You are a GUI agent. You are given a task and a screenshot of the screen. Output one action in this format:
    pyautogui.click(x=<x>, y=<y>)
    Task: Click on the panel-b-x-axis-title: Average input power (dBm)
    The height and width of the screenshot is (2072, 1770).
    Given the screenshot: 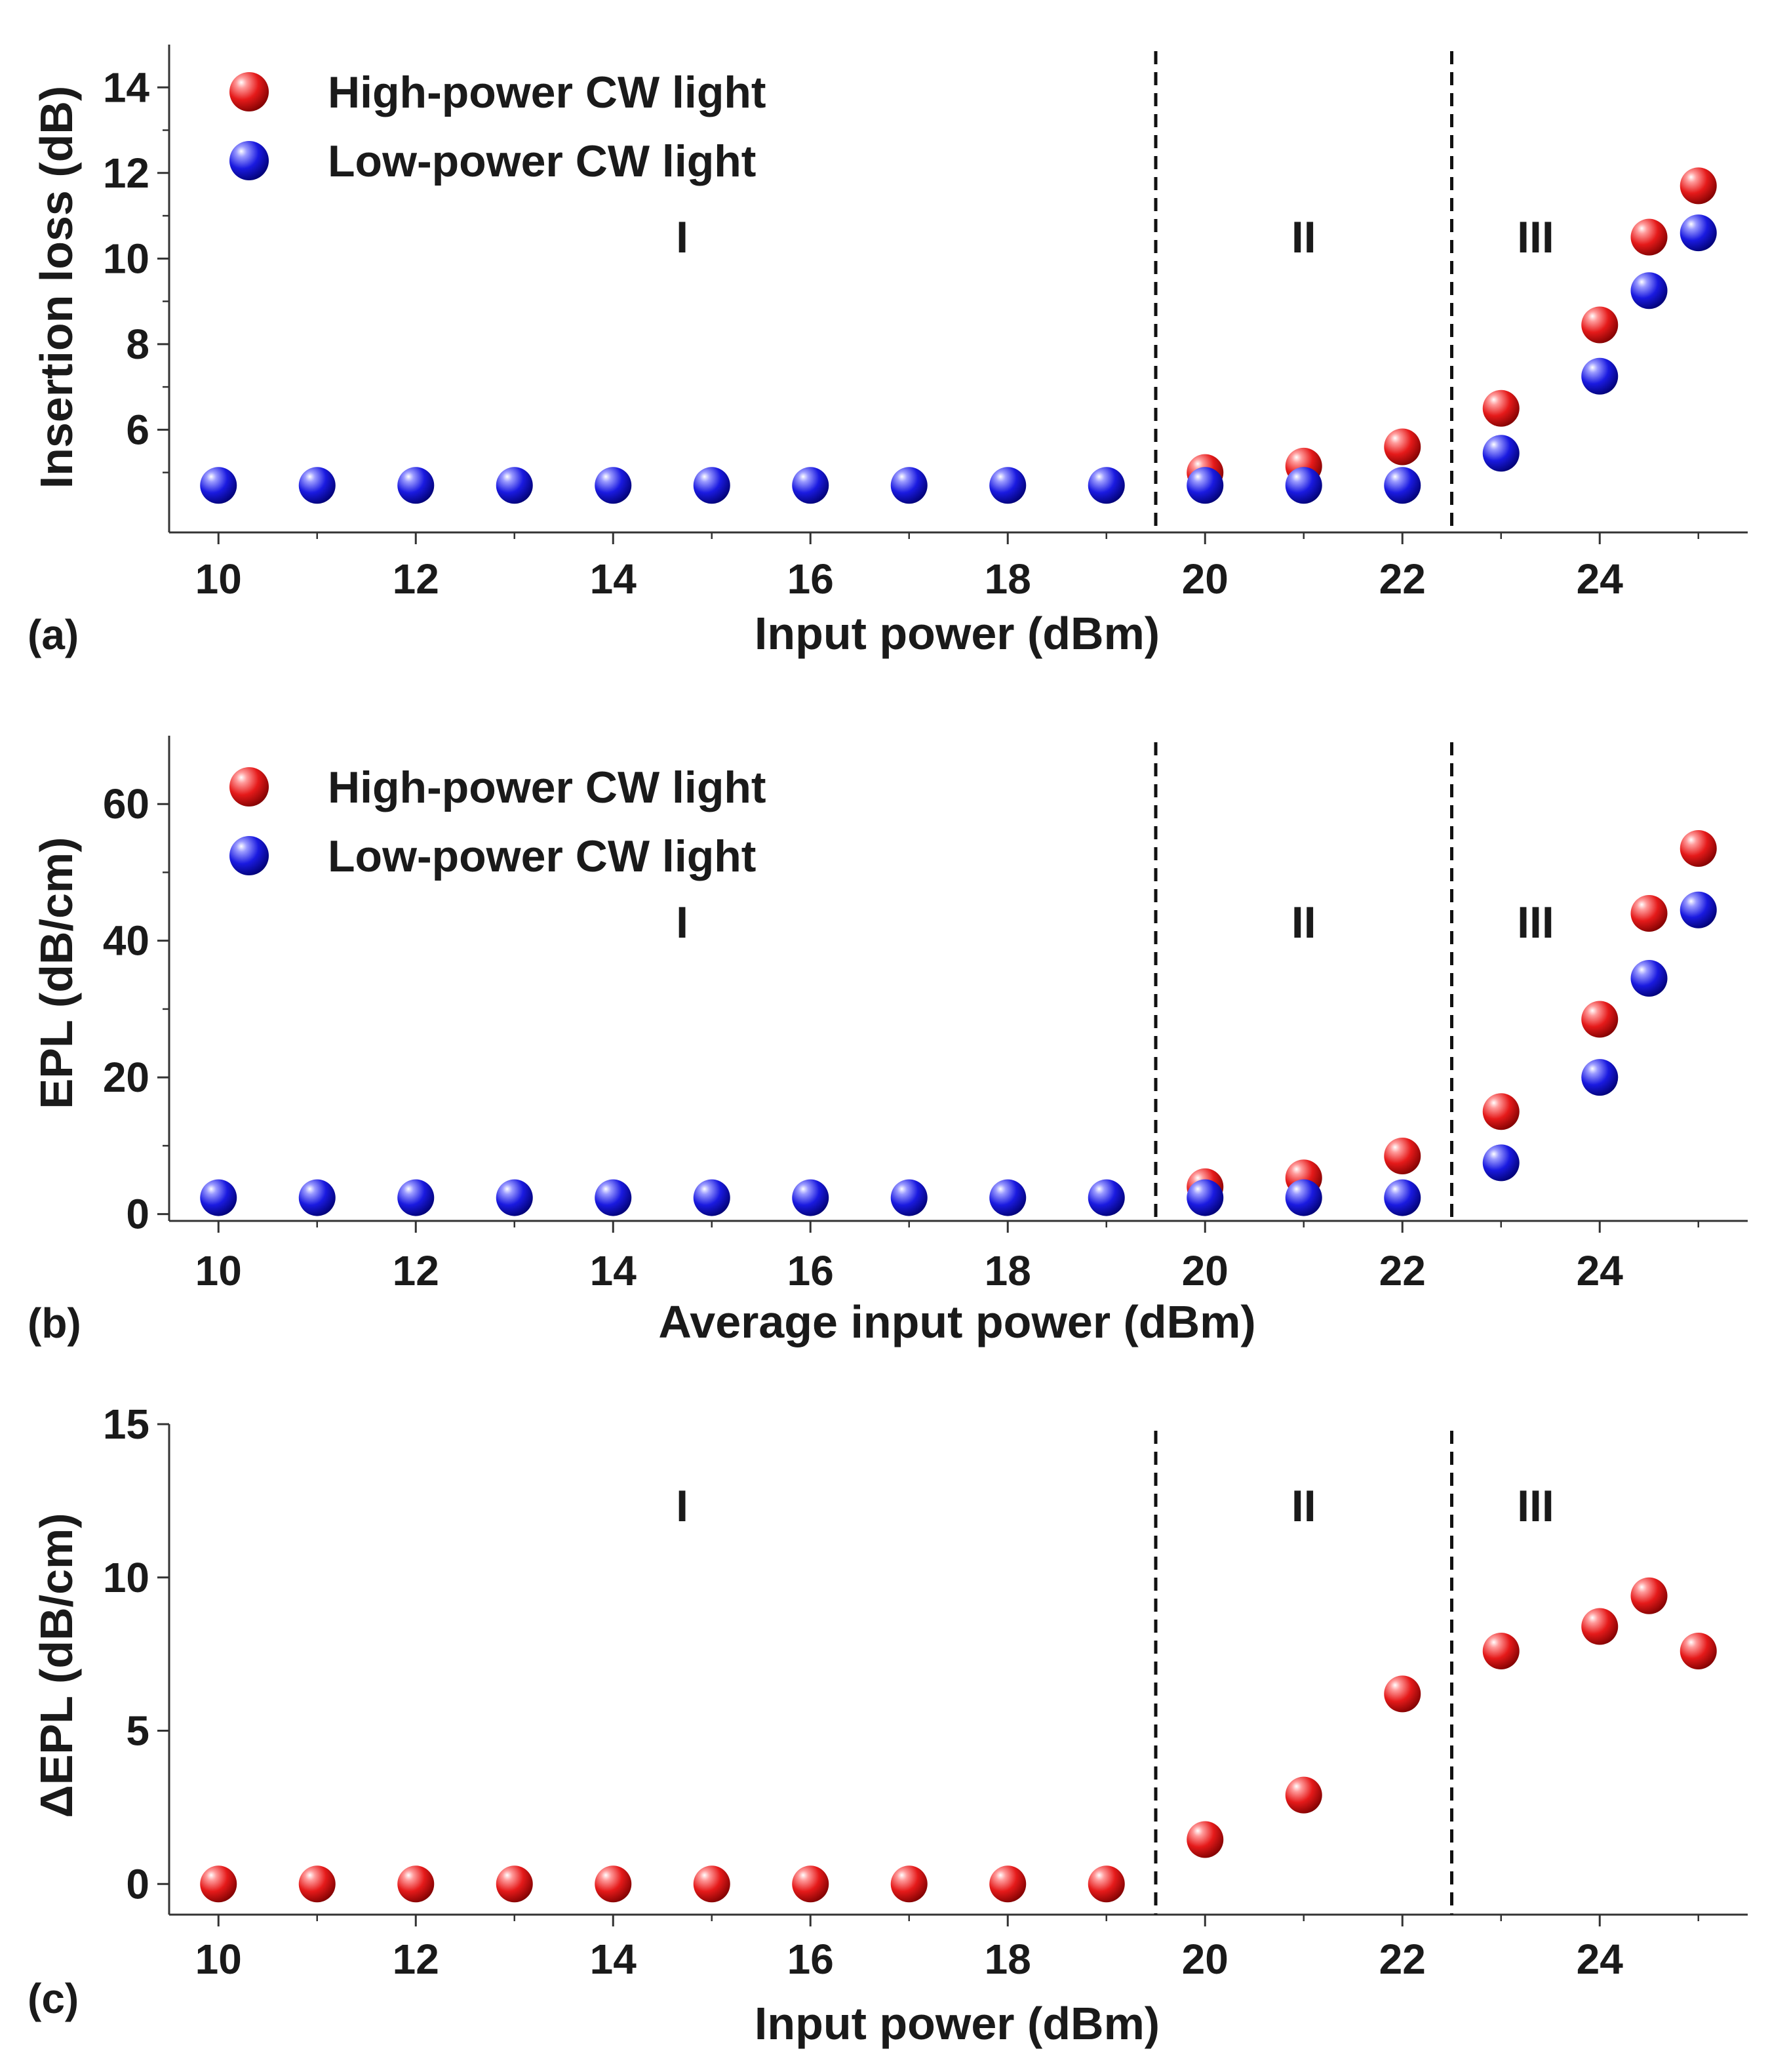 What is the action you would take?
    pyautogui.click(x=956, y=1322)
    